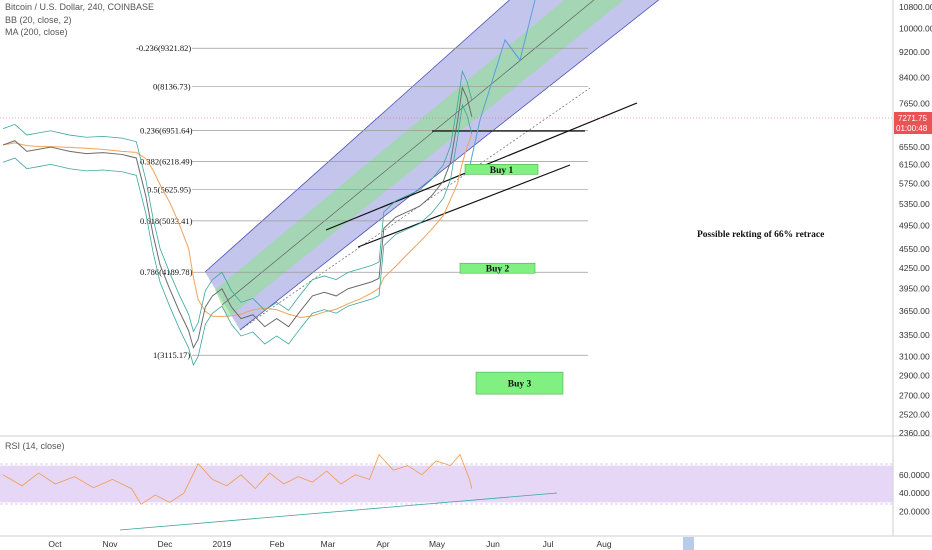  What do you see at coordinates (914, 204) in the screenshot?
I see `y-tick-label: 5350.00` at bounding box center [914, 204].